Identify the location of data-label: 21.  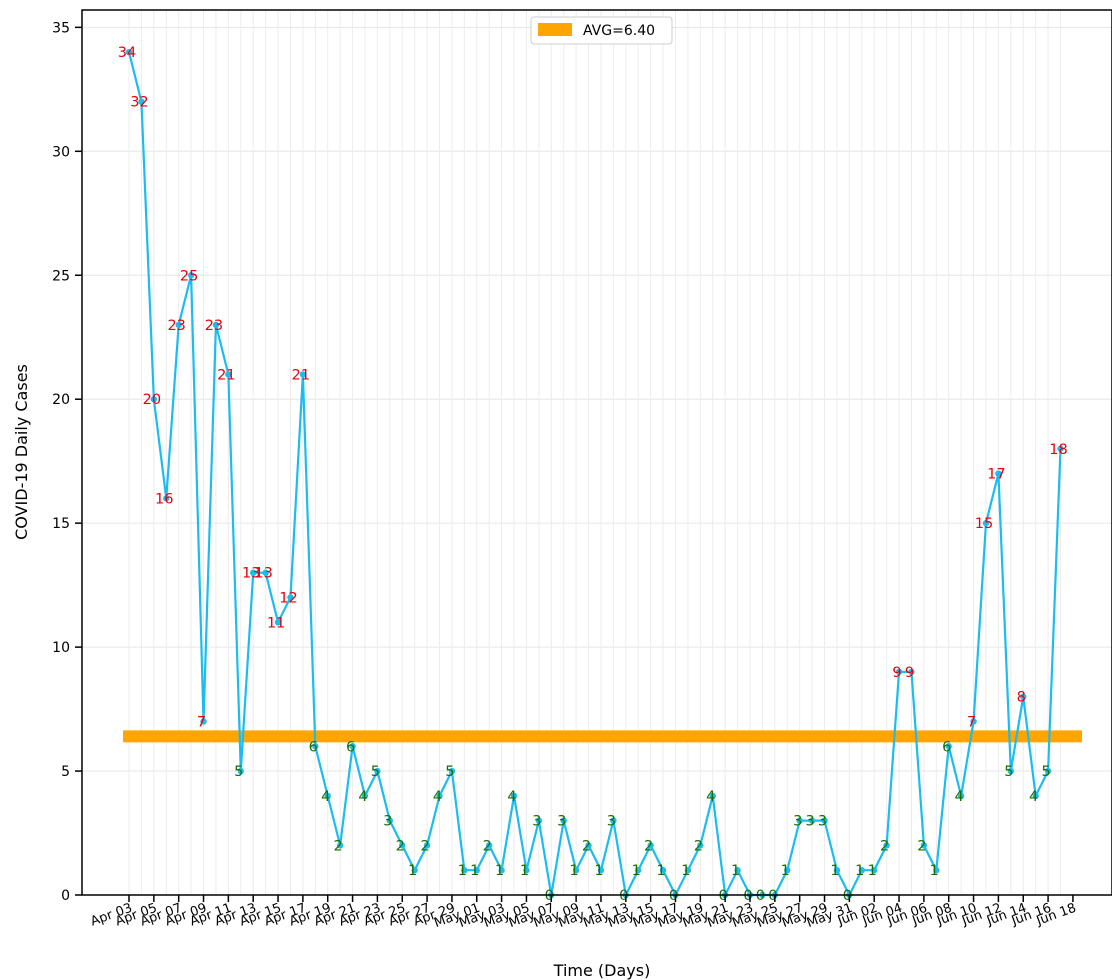
(226, 375).